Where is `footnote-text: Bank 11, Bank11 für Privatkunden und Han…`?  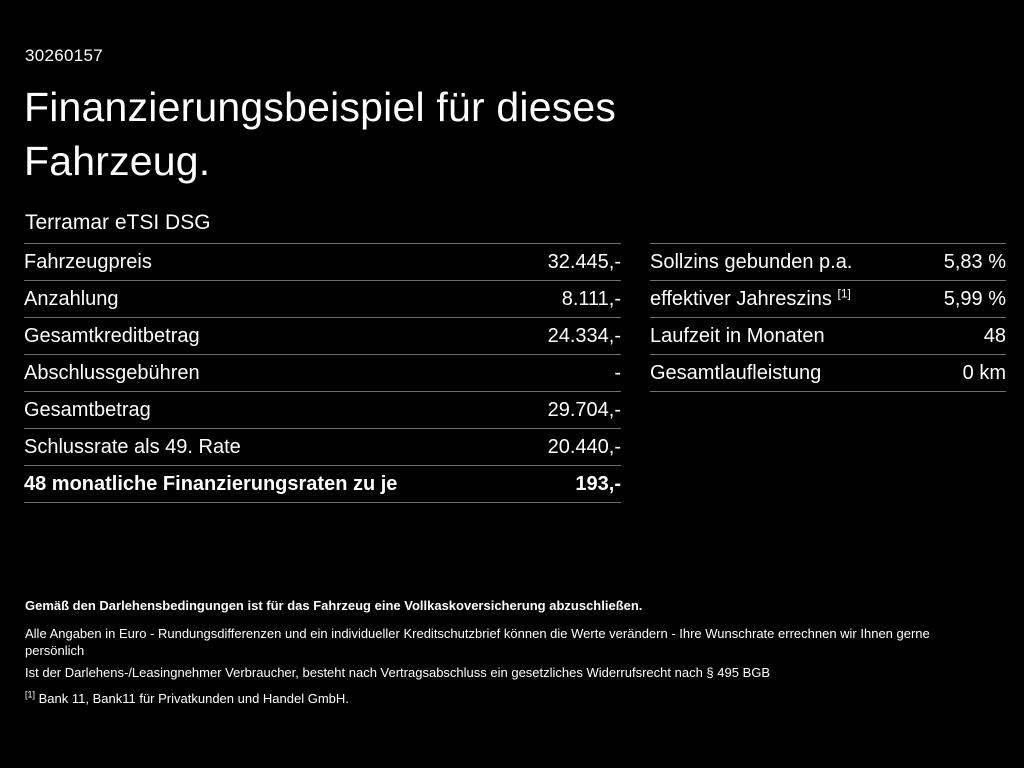
footnote-text: Bank 11, Bank11 für Privatkunden und Han… is located at coordinates (193, 698).